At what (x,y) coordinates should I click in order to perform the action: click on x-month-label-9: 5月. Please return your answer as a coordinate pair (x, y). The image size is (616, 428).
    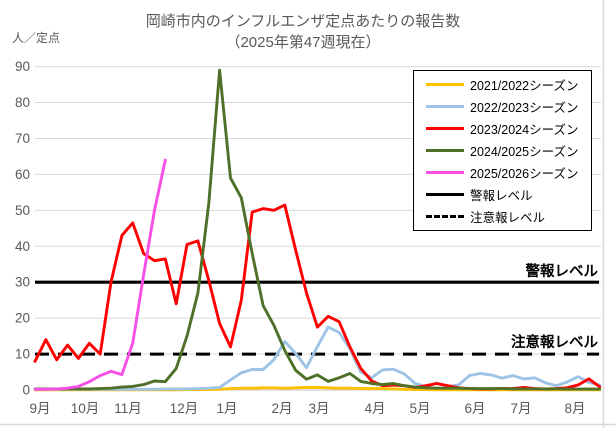
    Looking at the image, I should click on (419, 408).